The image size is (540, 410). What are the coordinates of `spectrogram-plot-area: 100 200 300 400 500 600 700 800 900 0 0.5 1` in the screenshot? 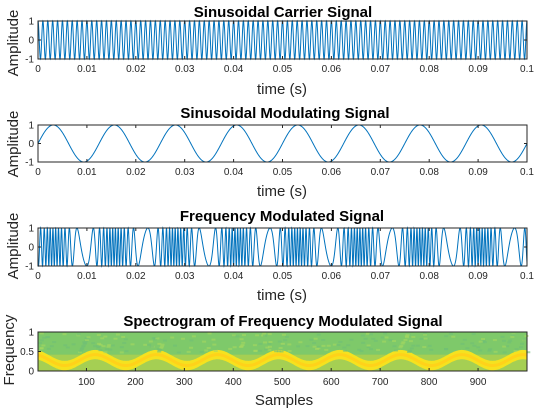 It's located at (275, 358).